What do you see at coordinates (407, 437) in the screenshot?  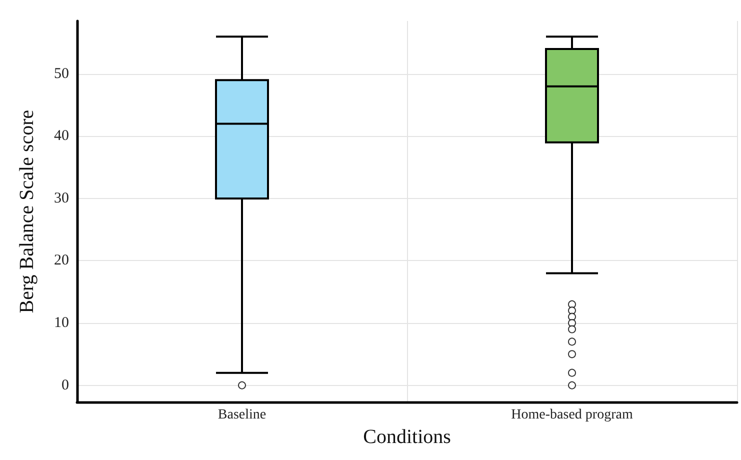 I see `x-axis-title: Conditions` at bounding box center [407, 437].